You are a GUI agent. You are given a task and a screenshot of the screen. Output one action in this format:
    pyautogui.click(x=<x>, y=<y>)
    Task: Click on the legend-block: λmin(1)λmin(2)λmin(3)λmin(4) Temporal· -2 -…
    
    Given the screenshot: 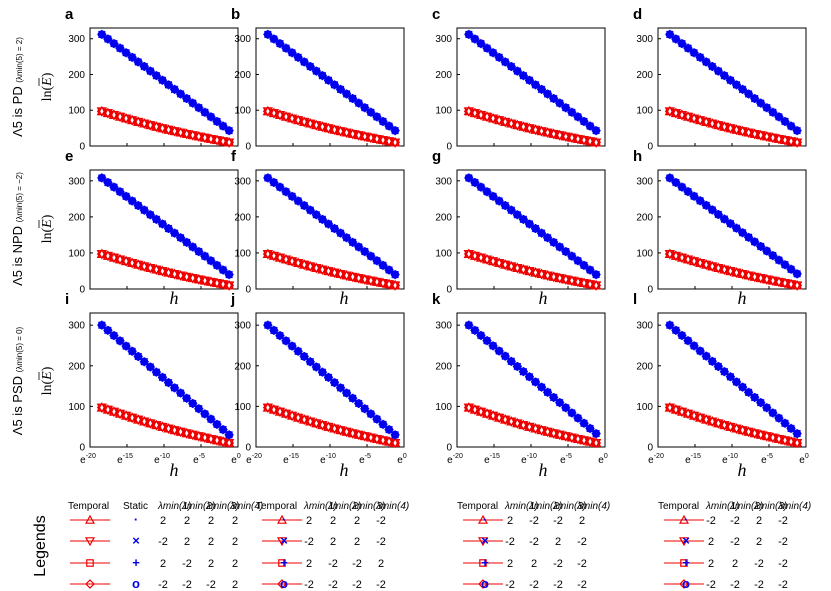 What is the action you would take?
    pyautogui.click(x=734, y=546)
    